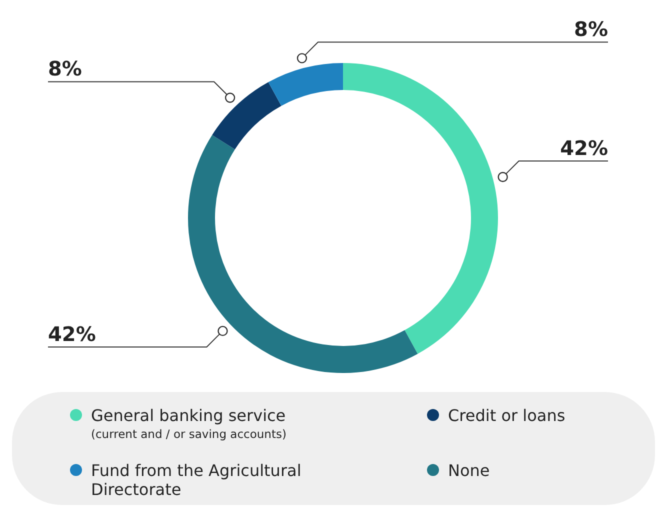 Image resolution: width=661 pixels, height=509 pixels. What do you see at coordinates (196, 480) in the screenshot?
I see `legend-label: Fund from the Agricultural Directorate` at bounding box center [196, 480].